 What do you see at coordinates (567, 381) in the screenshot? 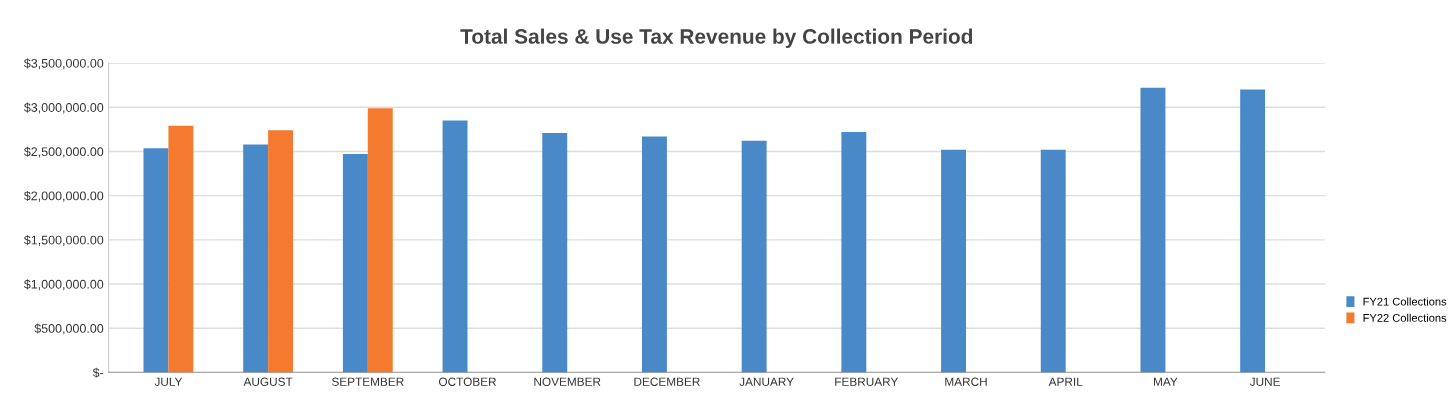
I see `x-tick-label: NOVEMBER` at bounding box center [567, 381].